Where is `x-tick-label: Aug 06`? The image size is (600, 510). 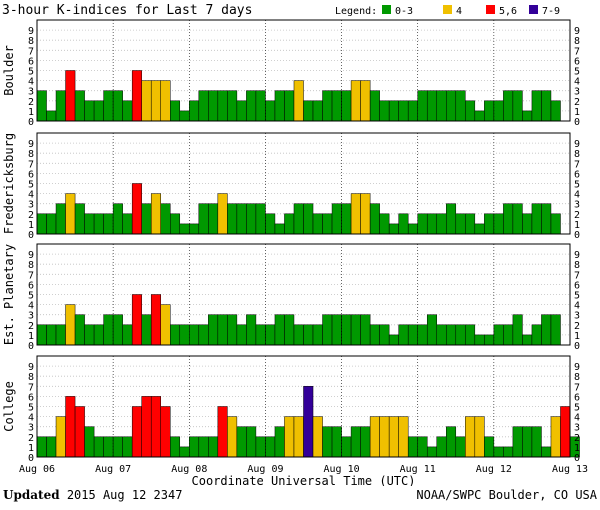
x-tick-label: Aug 06 is located at coordinates (37, 469).